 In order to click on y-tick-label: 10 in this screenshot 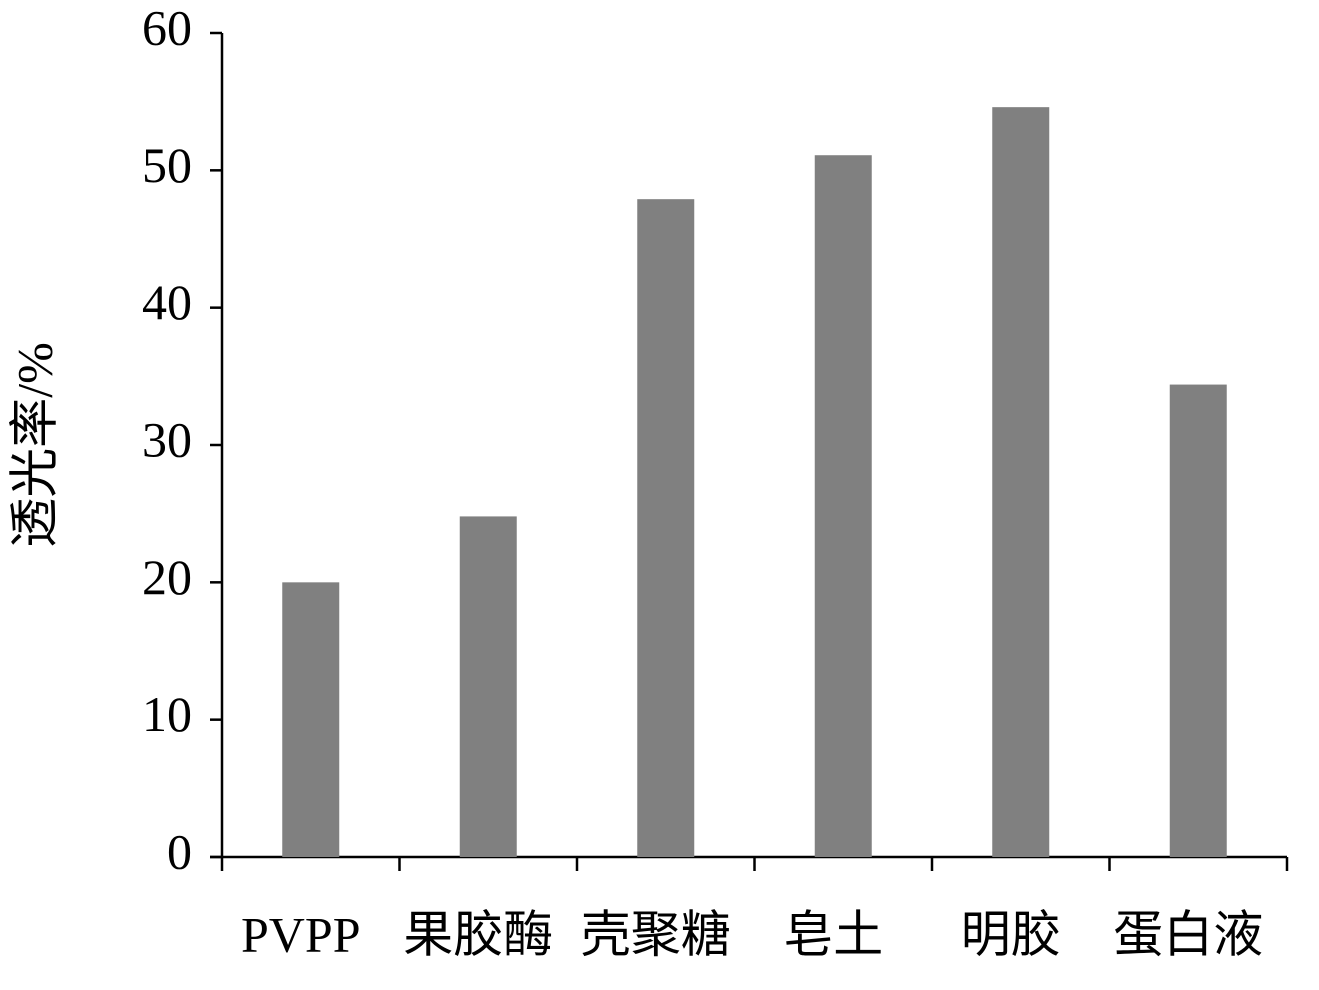, I will do `click(167, 714)`.